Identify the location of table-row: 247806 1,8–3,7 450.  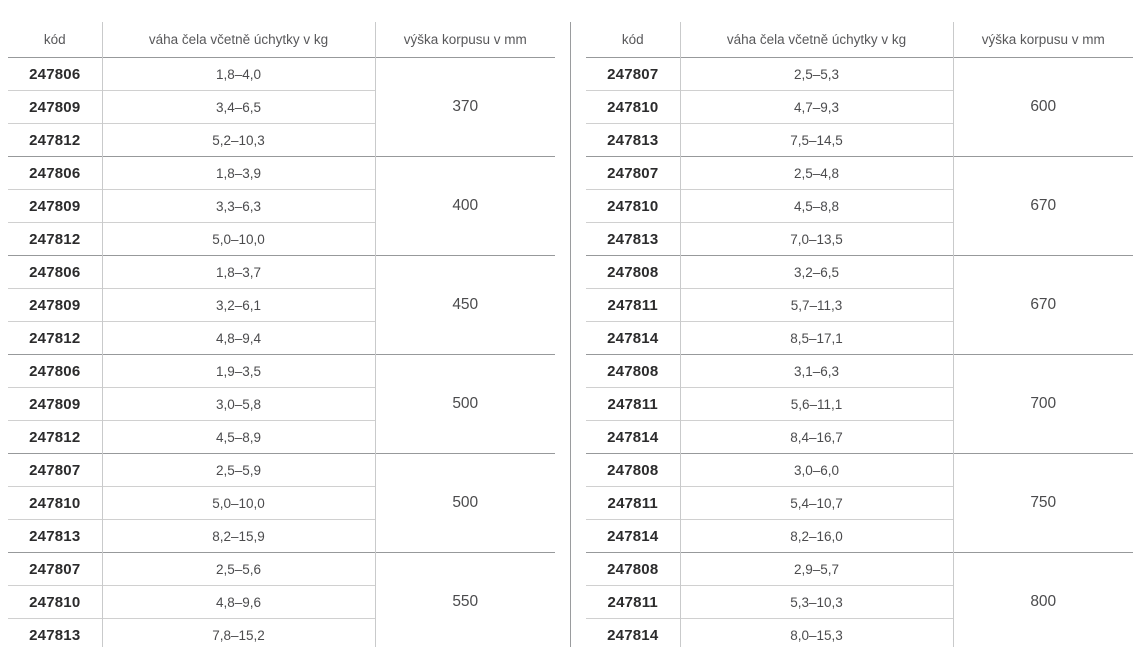
(281, 284).